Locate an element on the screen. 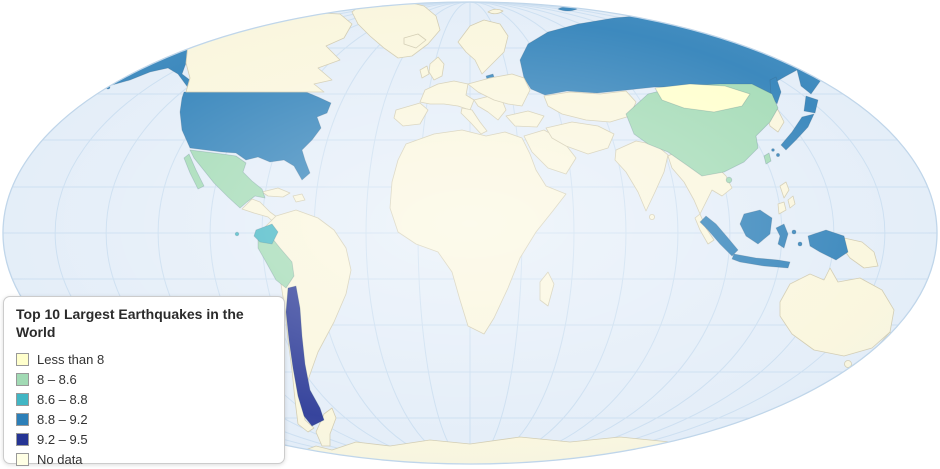 This screenshot has height=469, width=940. legend-item: No data is located at coordinates (144, 459).